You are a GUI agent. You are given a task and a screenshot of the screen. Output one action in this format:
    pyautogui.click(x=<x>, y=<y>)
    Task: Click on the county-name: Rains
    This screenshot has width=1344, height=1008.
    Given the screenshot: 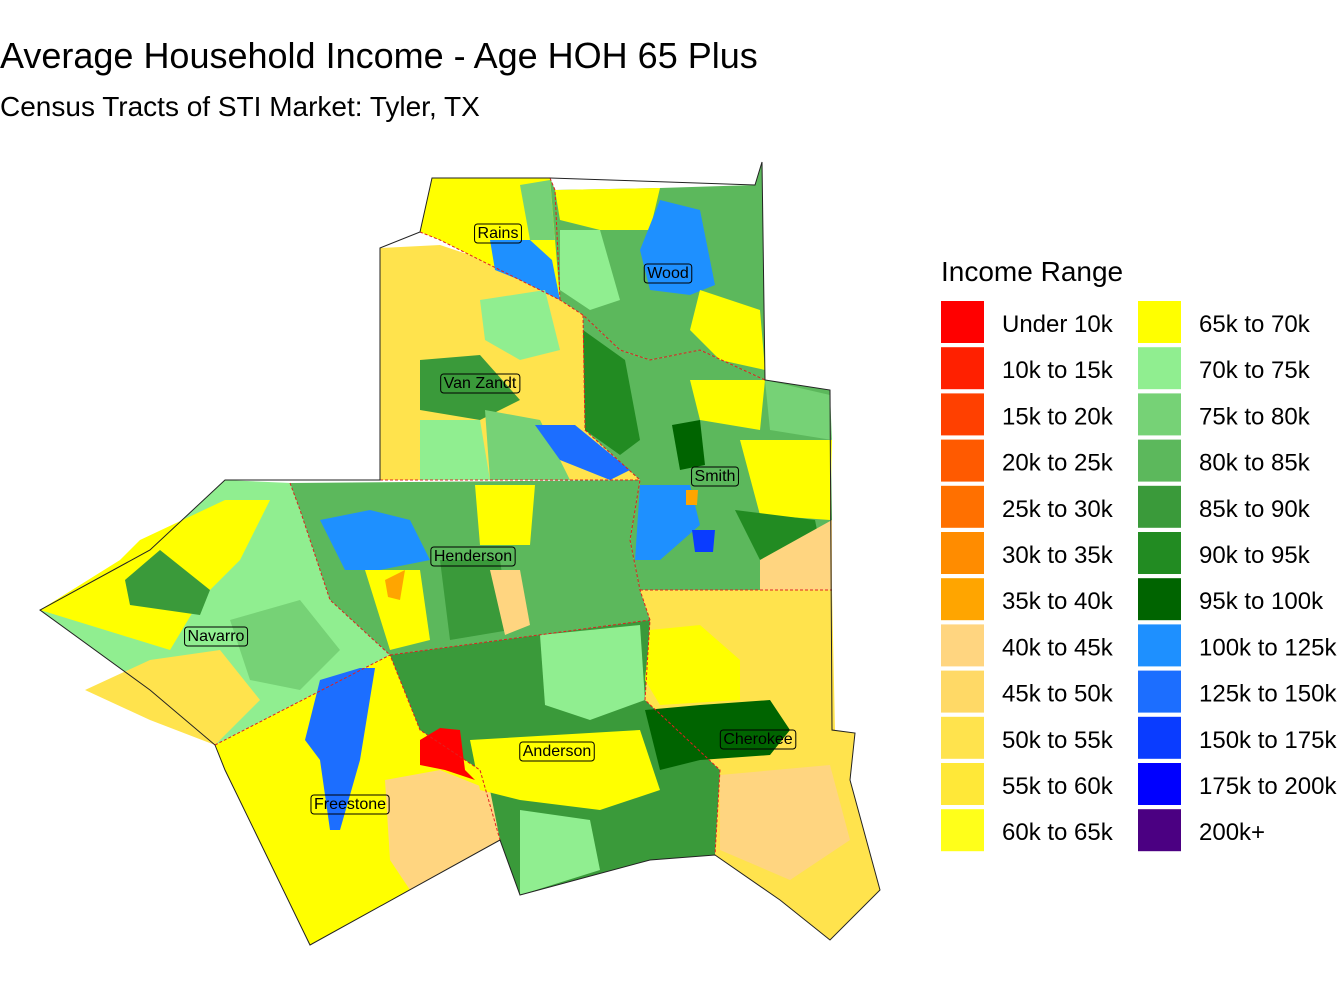 What is the action you would take?
    pyautogui.click(x=498, y=233)
    